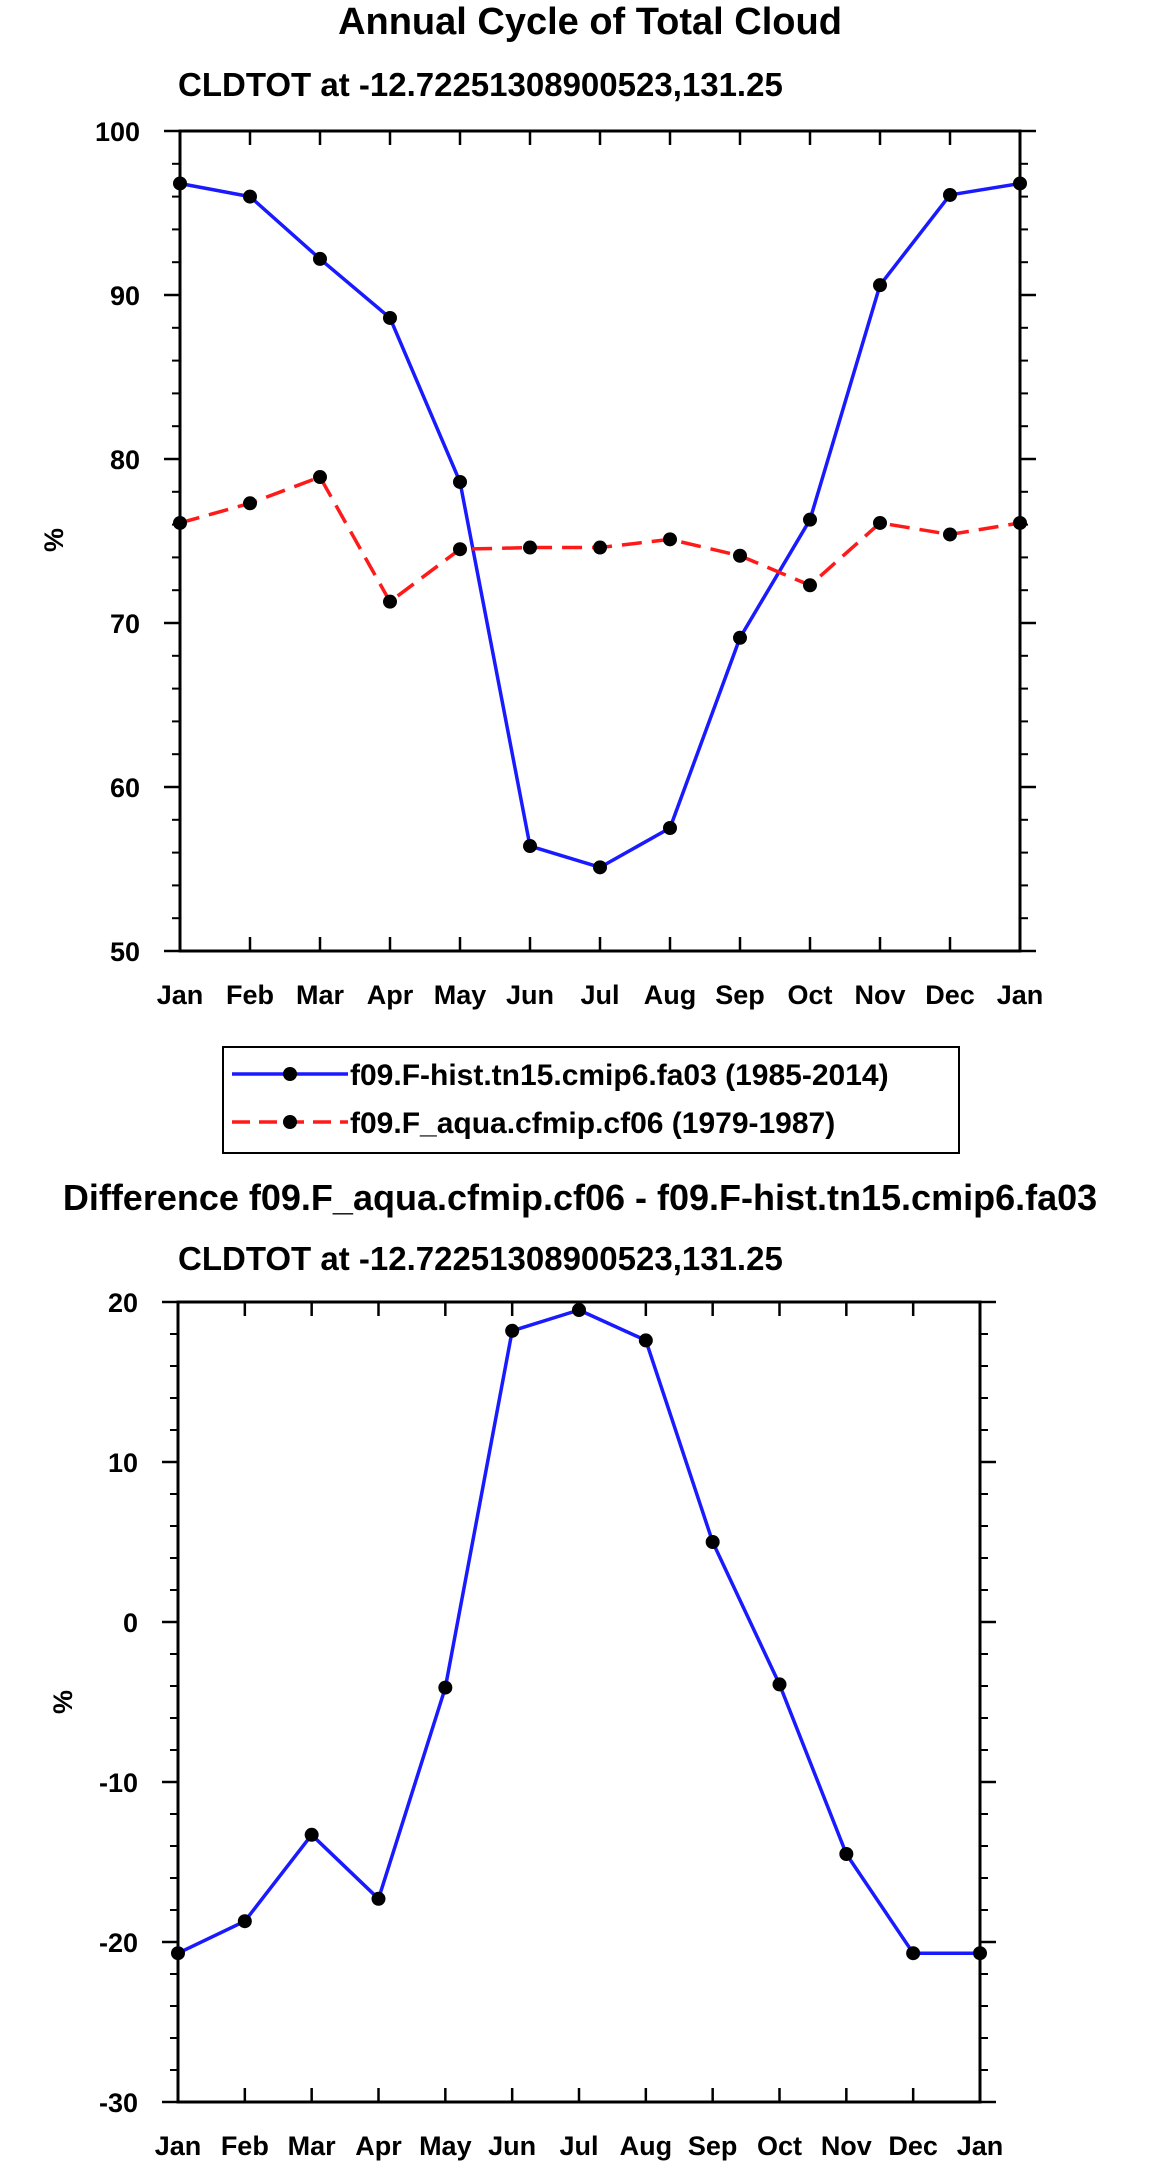 The height and width of the screenshot is (2175, 1161). I want to click on chart2-subtitle: CLDTOT at -12.72251308900523,131.25, so click(480, 1258).